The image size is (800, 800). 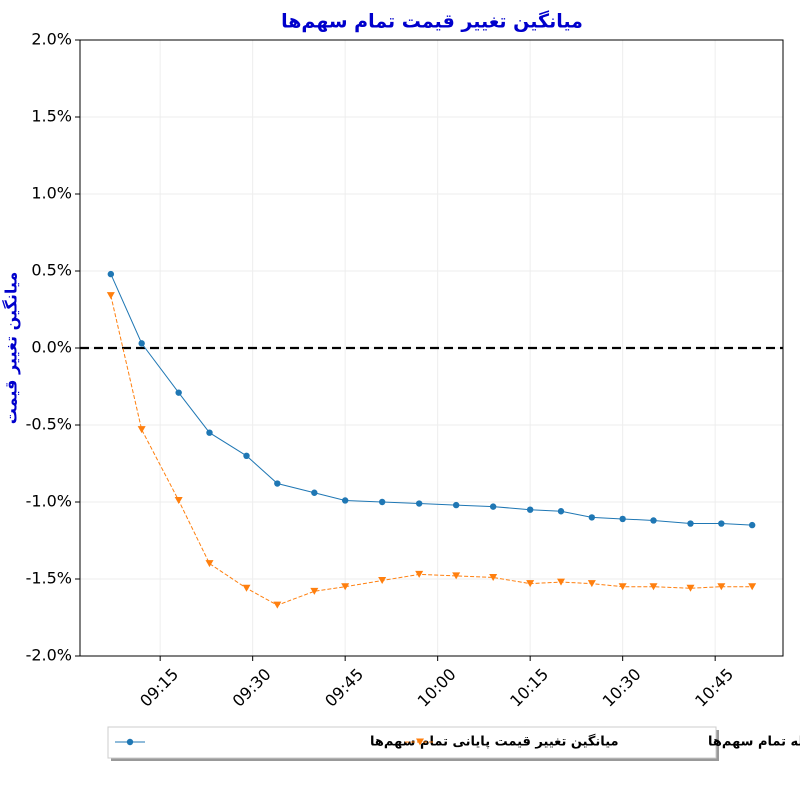 What do you see at coordinates (51, 193) in the screenshot?
I see `y-tick-label: 1.0%` at bounding box center [51, 193].